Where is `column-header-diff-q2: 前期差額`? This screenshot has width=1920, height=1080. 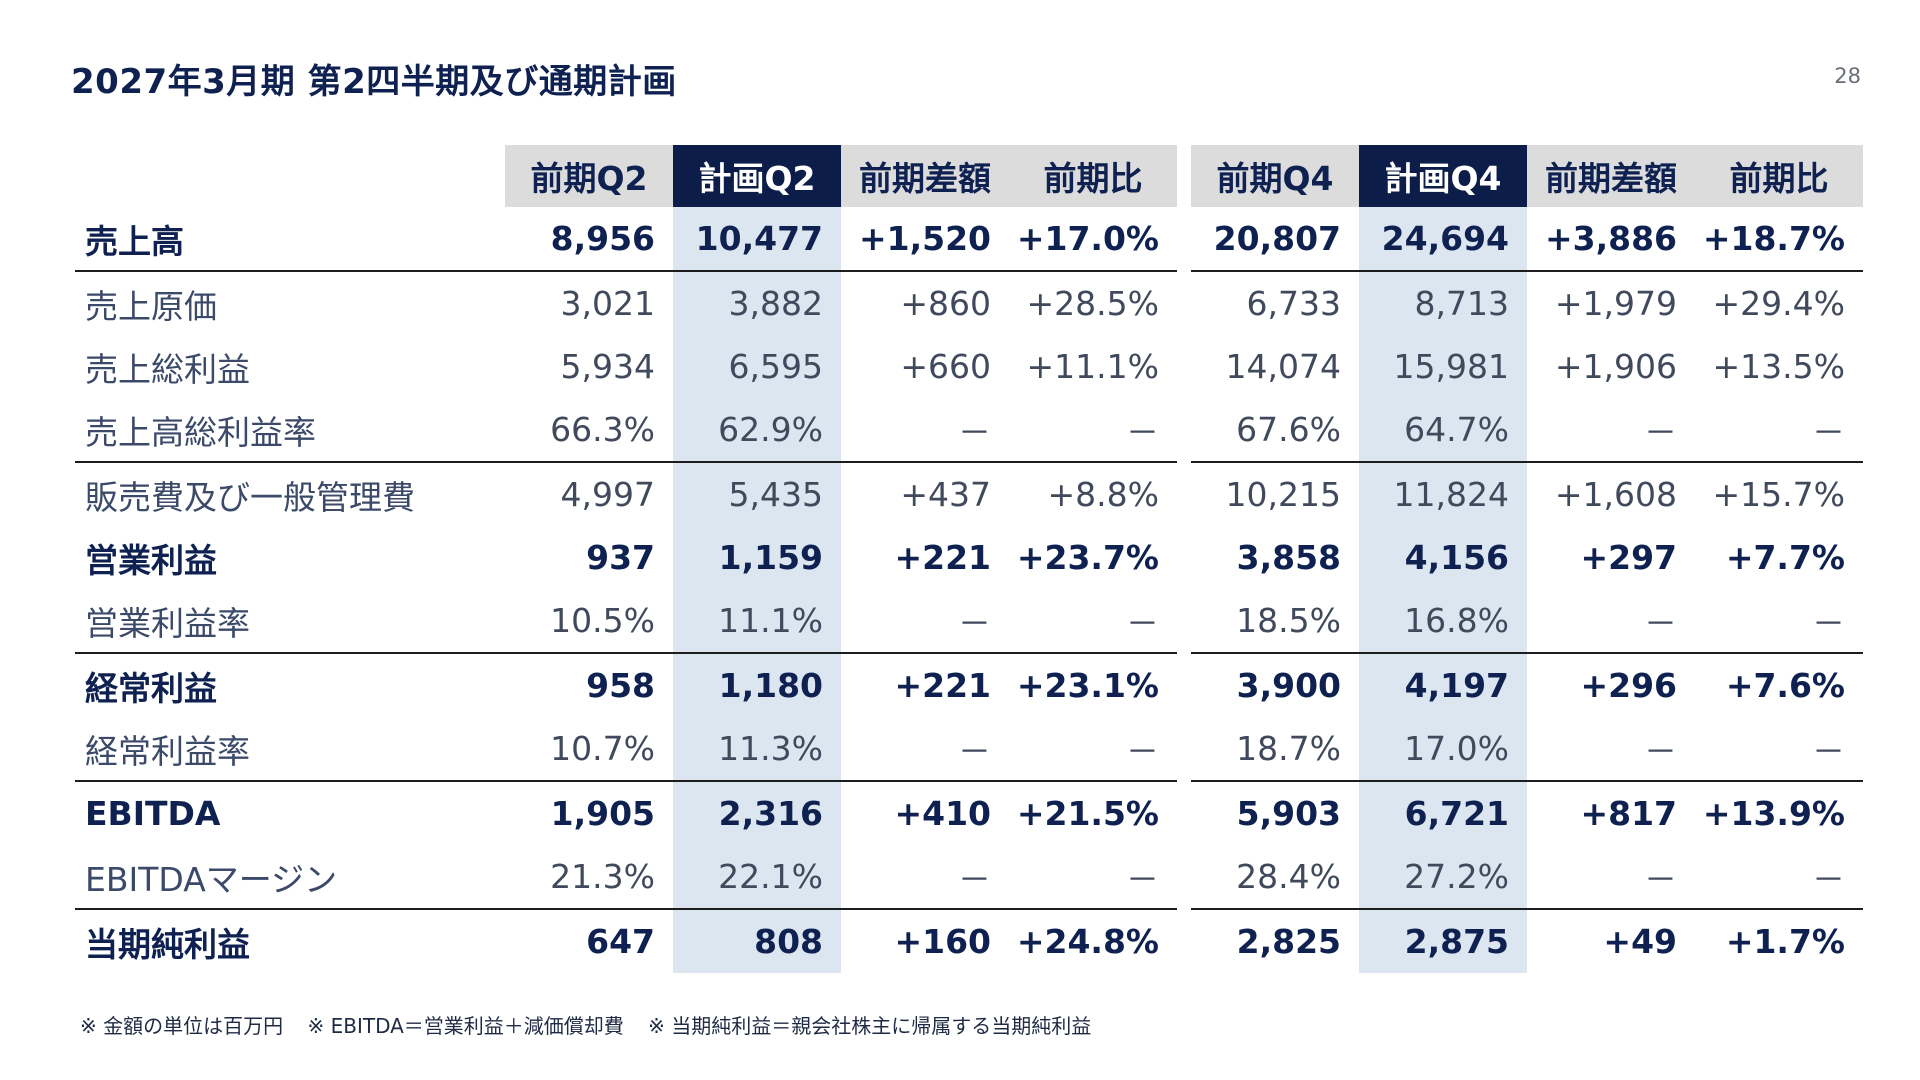 column-header-diff-q2: 前期差額 is located at coordinates (925, 176).